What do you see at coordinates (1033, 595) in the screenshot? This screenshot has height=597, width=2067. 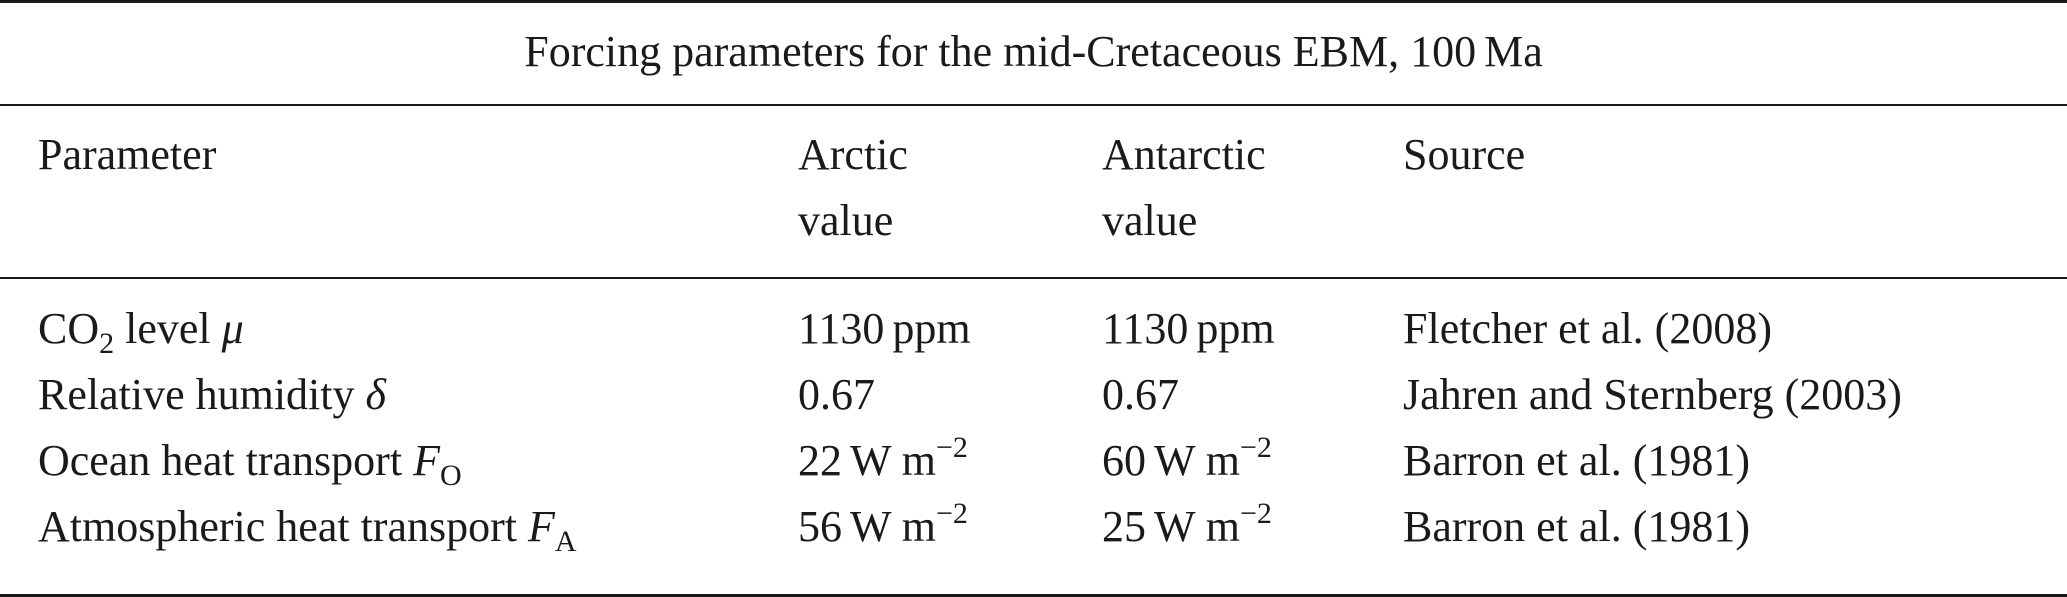 I see `table-bottom-rule` at bounding box center [1033, 595].